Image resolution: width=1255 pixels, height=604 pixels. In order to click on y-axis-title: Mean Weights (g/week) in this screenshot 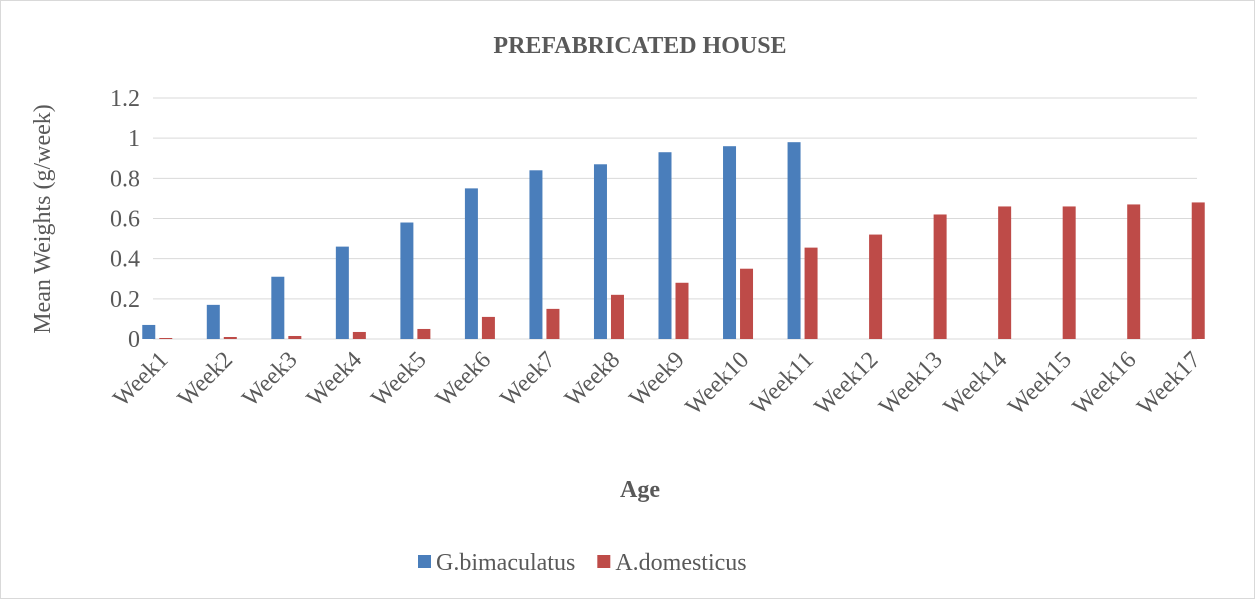, I will do `click(43, 219)`.